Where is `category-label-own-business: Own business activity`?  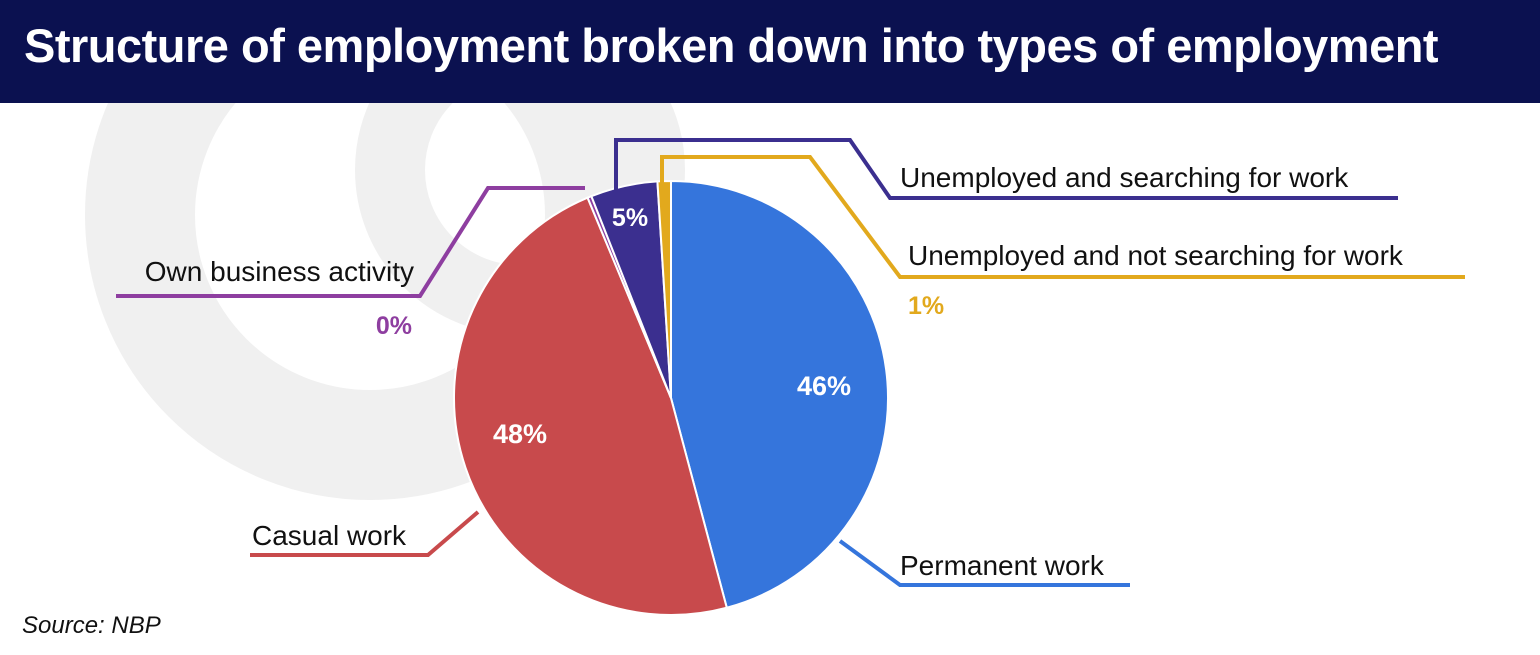
category-label-own-business: Own business activity is located at coordinates (279, 271).